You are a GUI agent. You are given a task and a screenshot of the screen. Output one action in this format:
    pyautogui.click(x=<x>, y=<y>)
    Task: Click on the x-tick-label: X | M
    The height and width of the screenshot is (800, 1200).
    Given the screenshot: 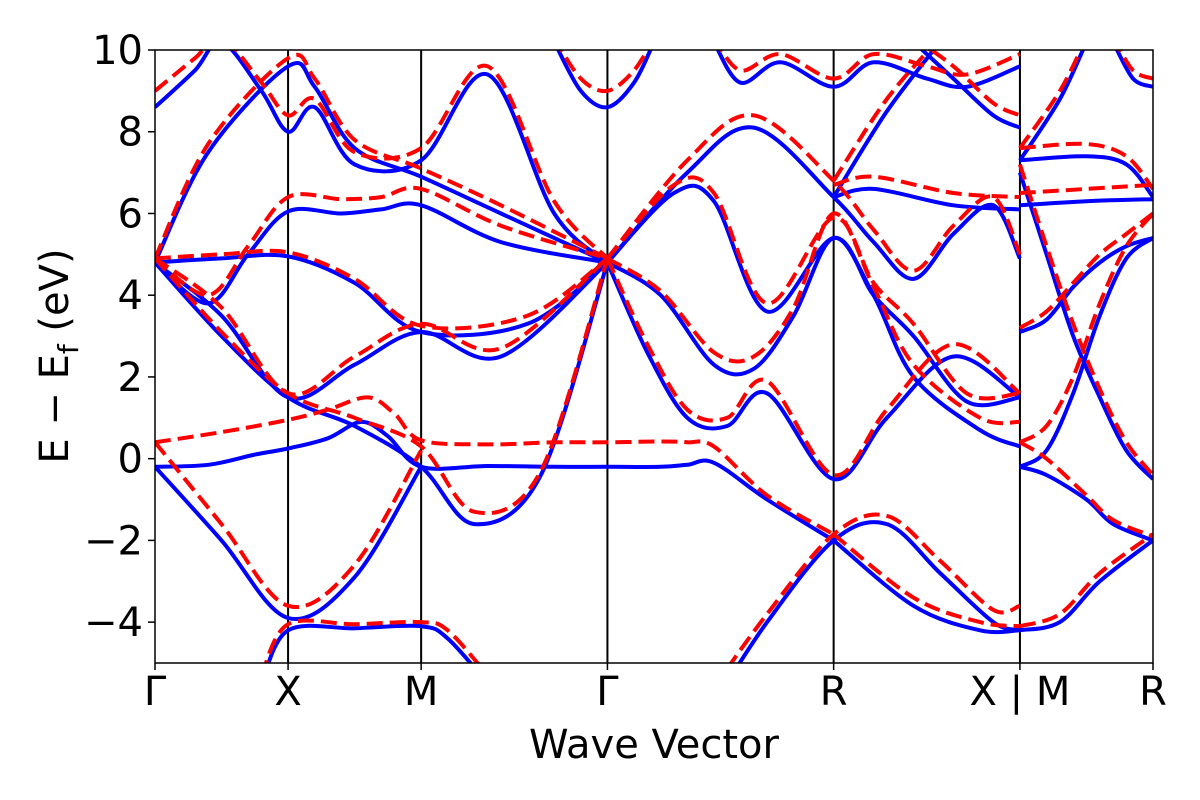 What is the action you would take?
    pyautogui.click(x=1020, y=692)
    